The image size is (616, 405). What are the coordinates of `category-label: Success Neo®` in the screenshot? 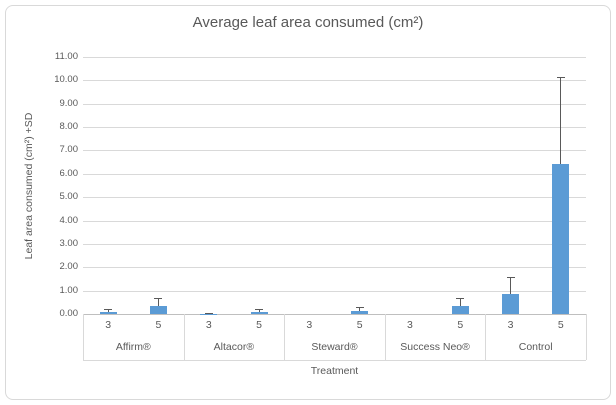 It's located at (435, 347).